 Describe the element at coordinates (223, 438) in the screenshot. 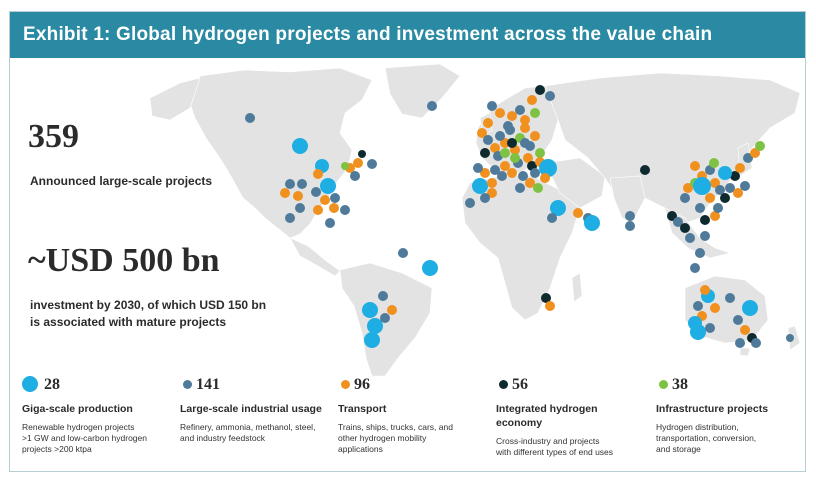

I see `legend-description-line: and industry feedstock` at that location.